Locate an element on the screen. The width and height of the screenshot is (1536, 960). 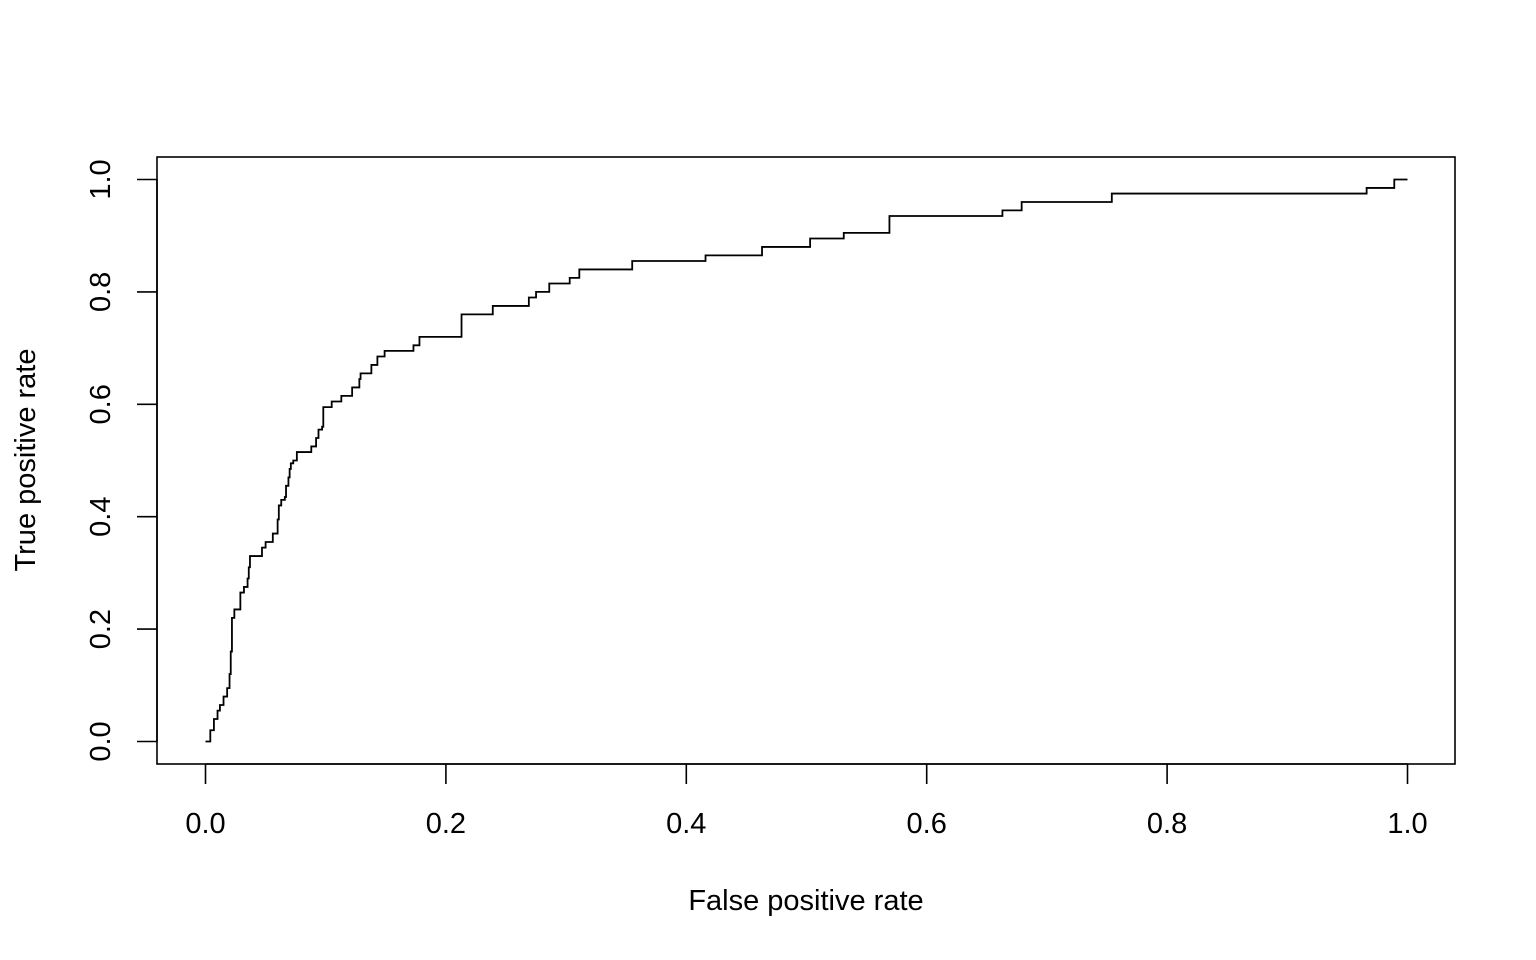
y-tick-label: 0.4 is located at coordinates (101, 517).